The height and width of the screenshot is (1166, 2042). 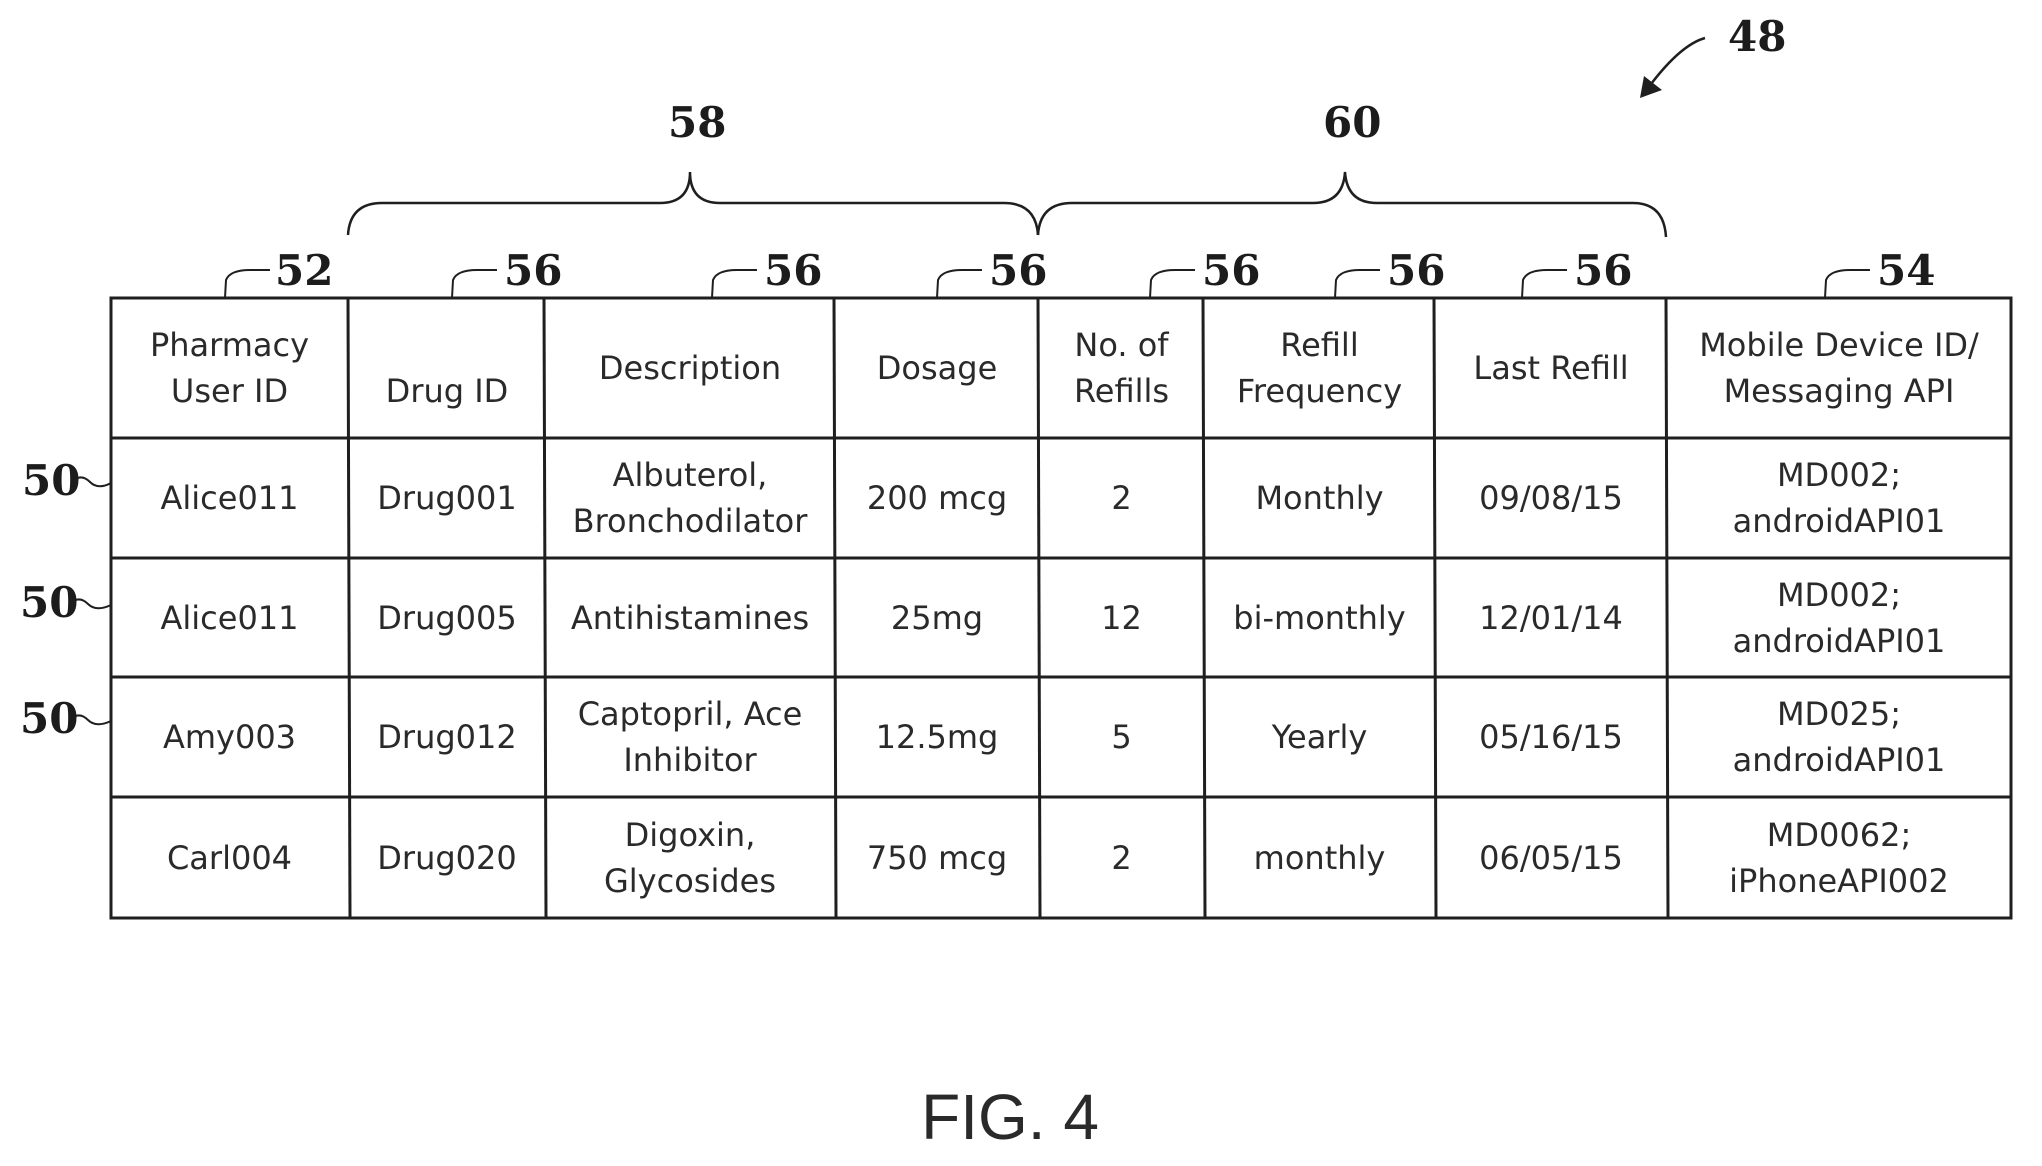 I want to click on ref-numeral-48: 48, so click(x=1757, y=37).